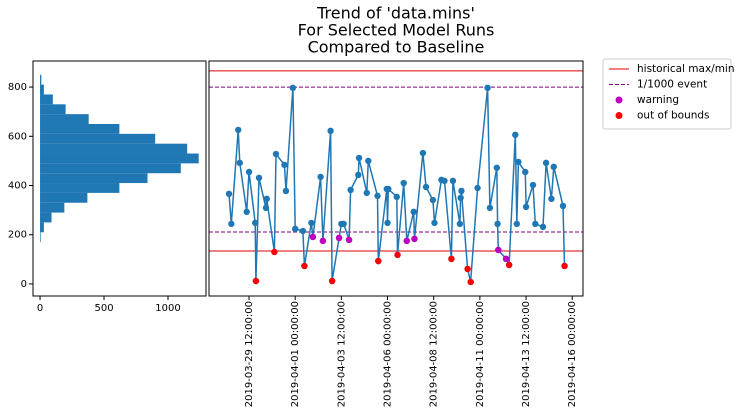 The height and width of the screenshot is (413, 737). What do you see at coordinates (388, 354) in the screenshot?
I see `x-tick-label: 2019-04-06 00:00:00` at bounding box center [388, 354].